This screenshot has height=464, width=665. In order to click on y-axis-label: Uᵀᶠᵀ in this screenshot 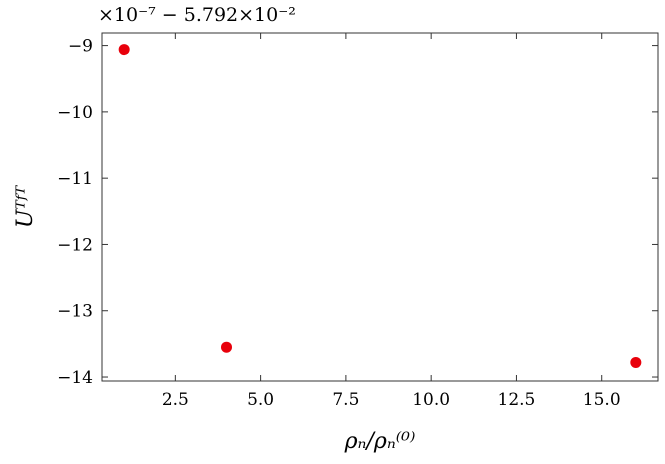, I will do `click(25, 206)`.